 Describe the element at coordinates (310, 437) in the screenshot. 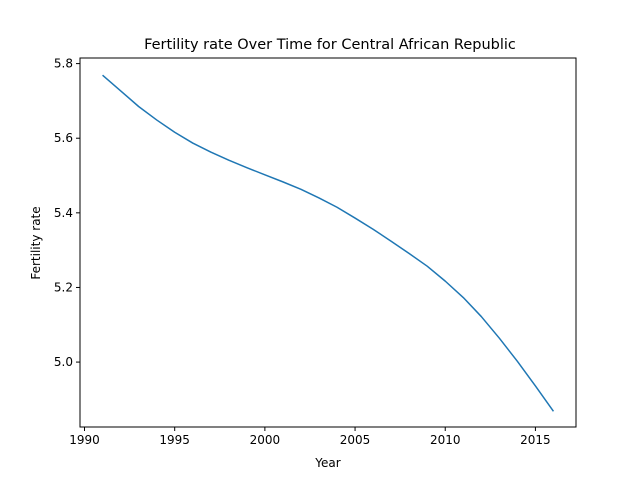

I see `x-axis: 1990 1995 2000 2005 2010 2015` at that location.